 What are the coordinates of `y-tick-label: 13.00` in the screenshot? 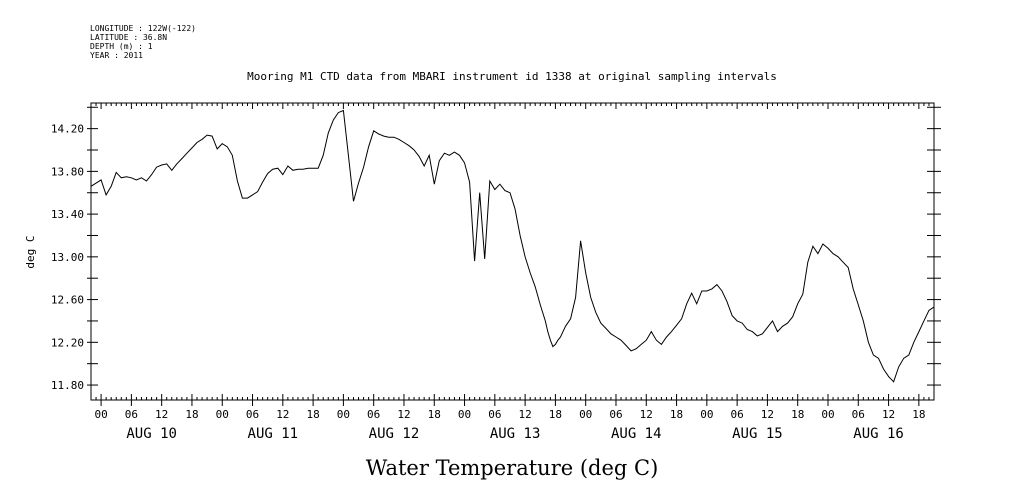 It's located at (67, 257).